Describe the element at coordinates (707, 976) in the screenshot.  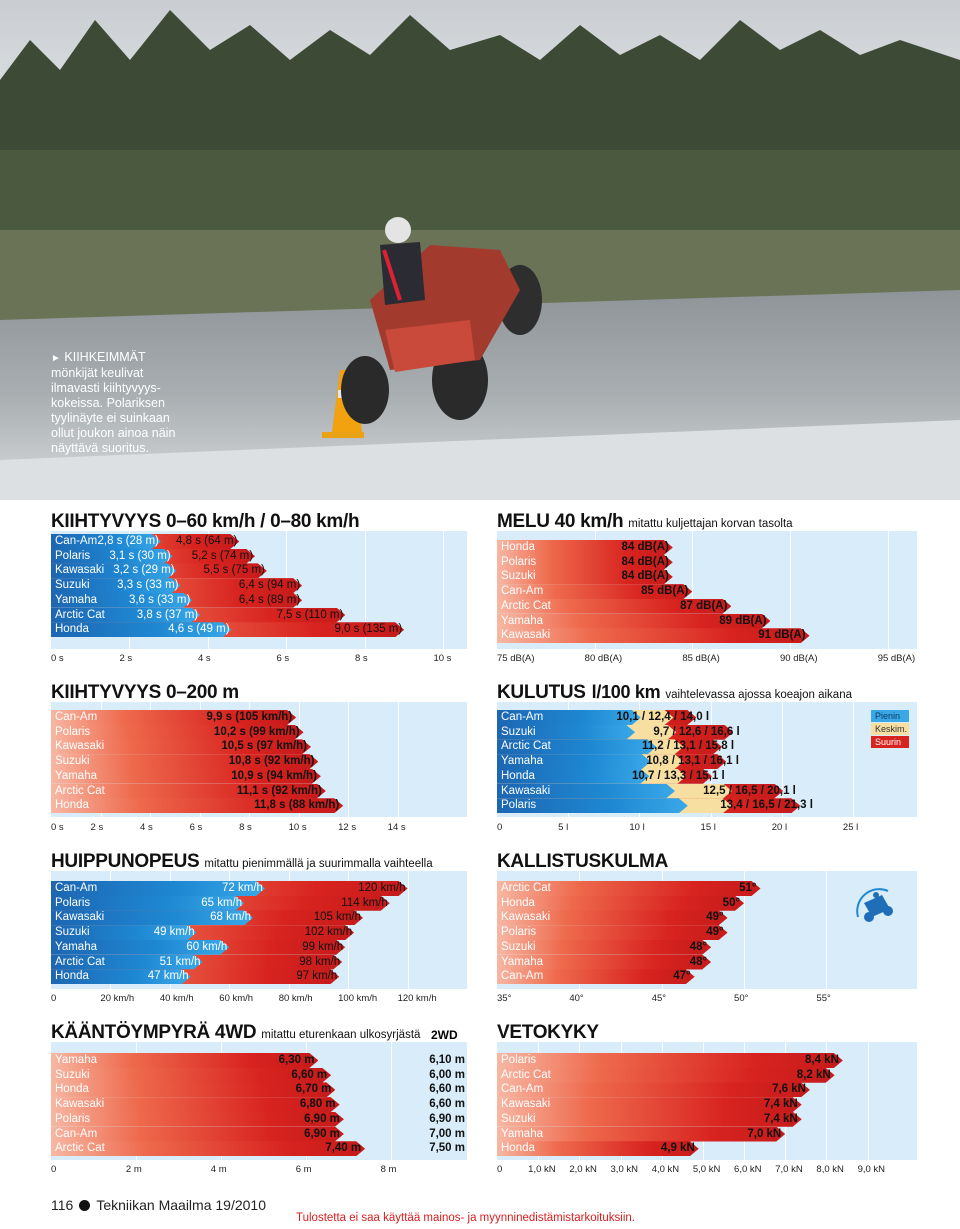
I see `bar-row: Can-Am 47°` at that location.